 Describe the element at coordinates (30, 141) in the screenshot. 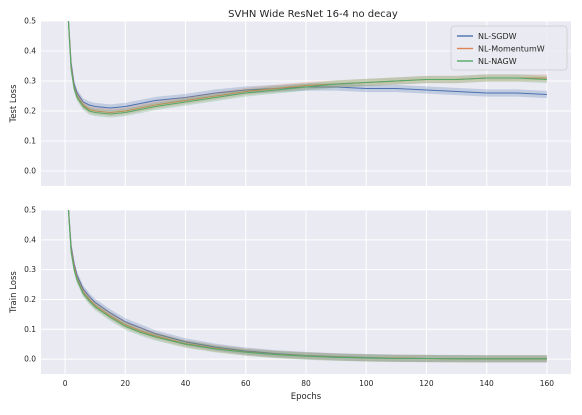

I see `test-y-tick-label: 0.1` at that location.